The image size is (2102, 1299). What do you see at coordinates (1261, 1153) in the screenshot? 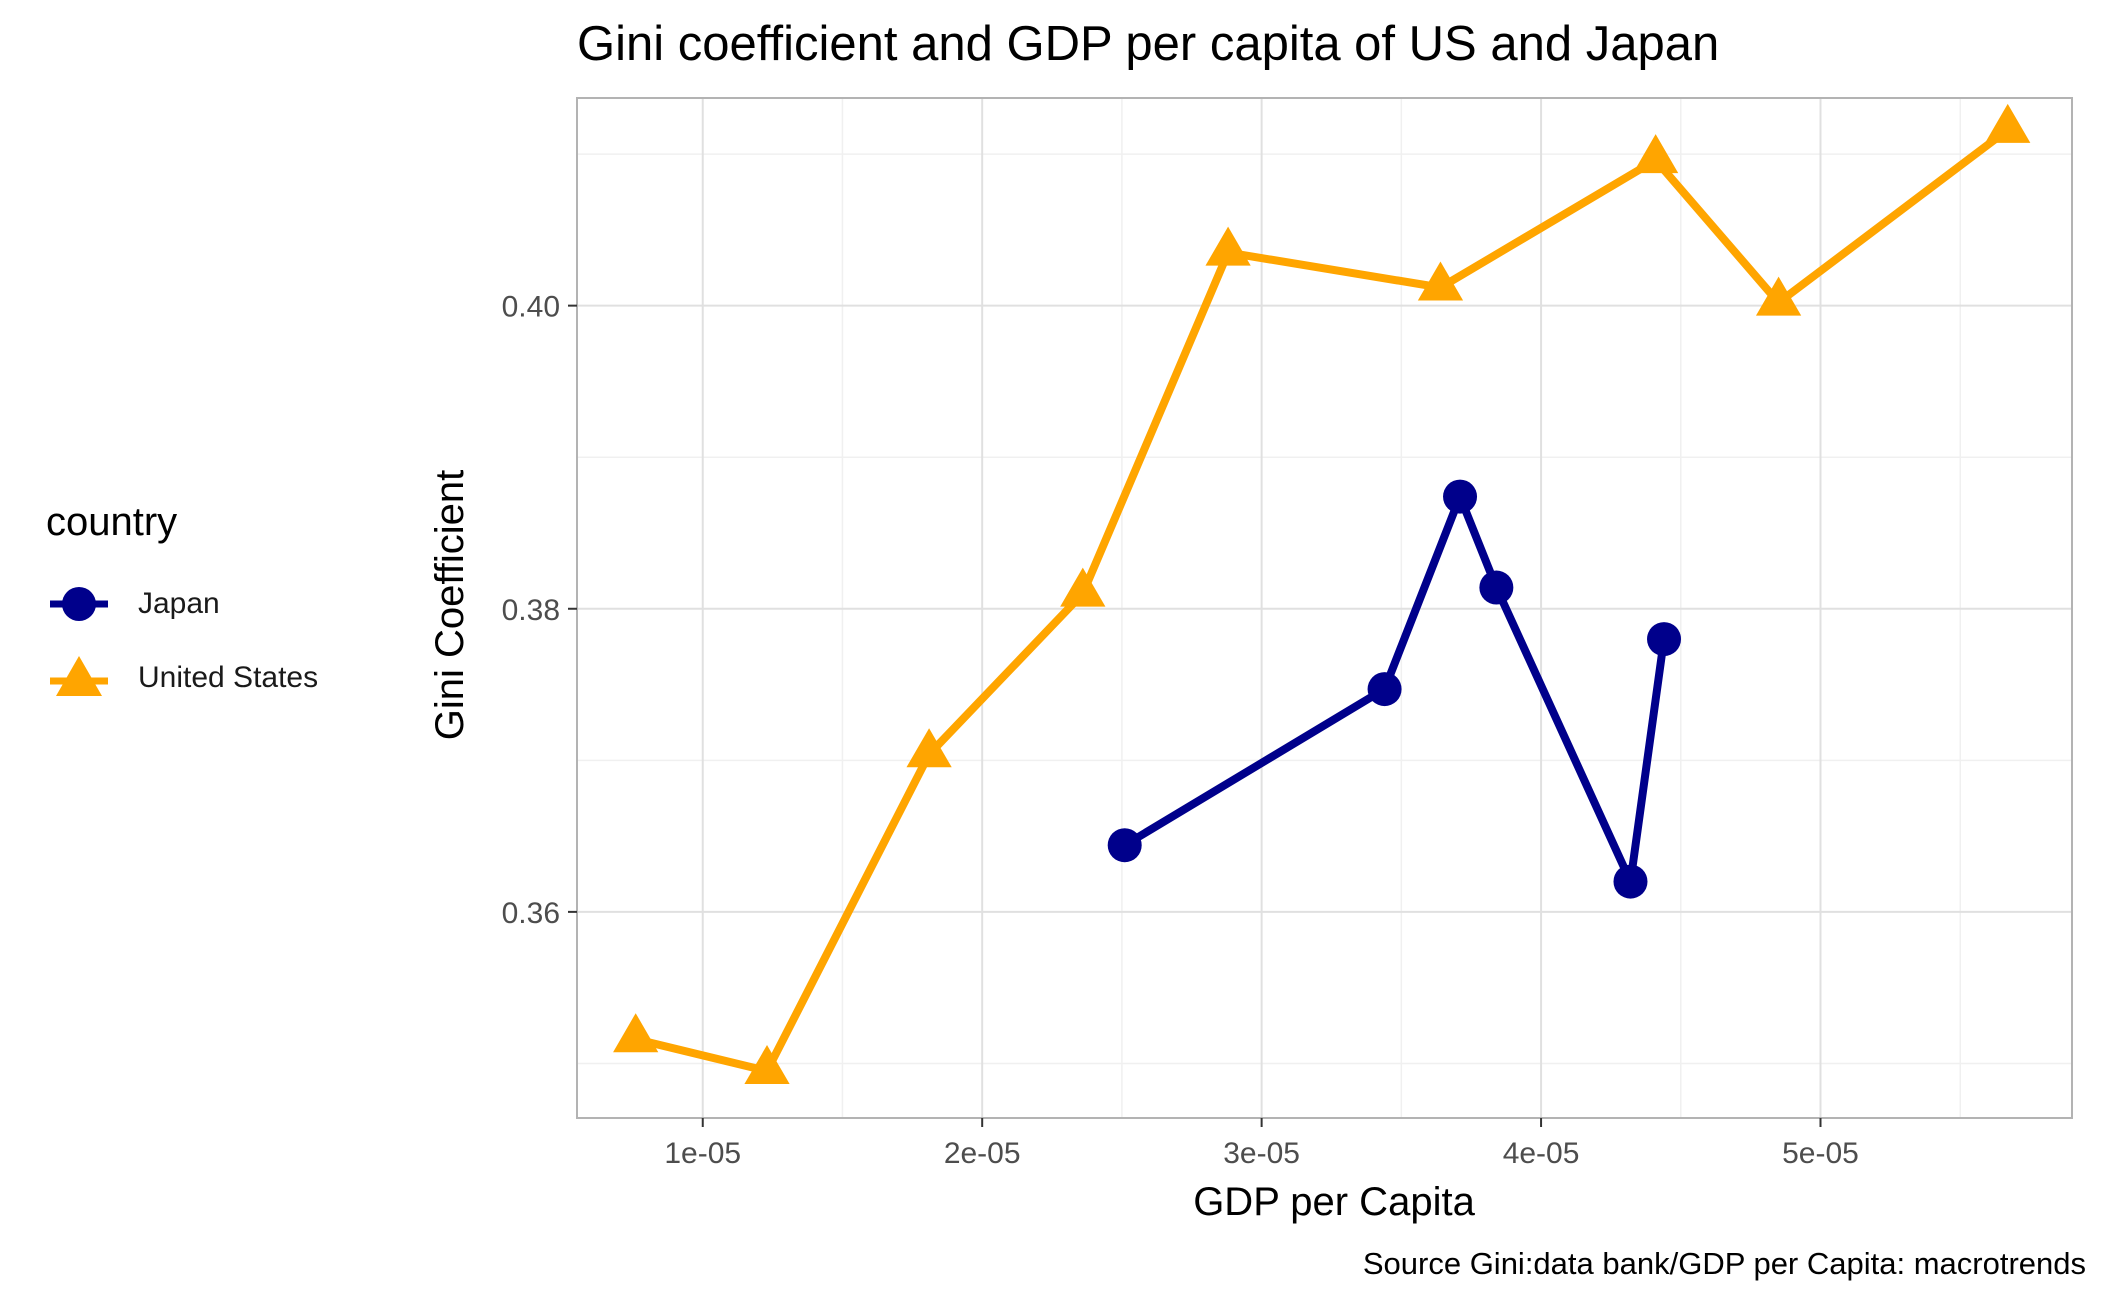
I see `x-tick-label: 3e-05` at bounding box center [1261, 1153].